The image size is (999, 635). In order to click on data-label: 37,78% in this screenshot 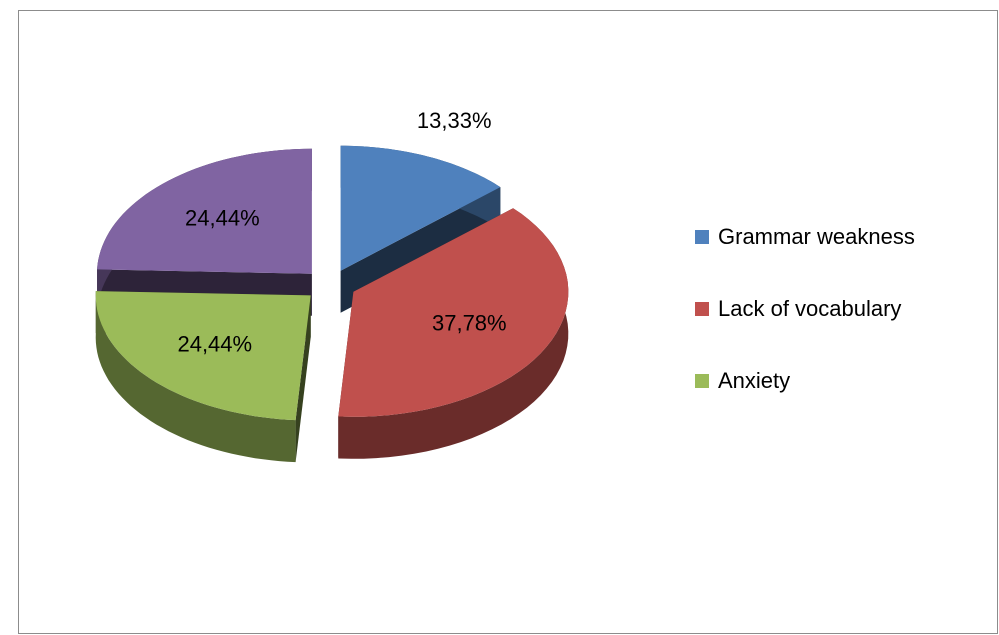, I will do `click(469, 323)`.